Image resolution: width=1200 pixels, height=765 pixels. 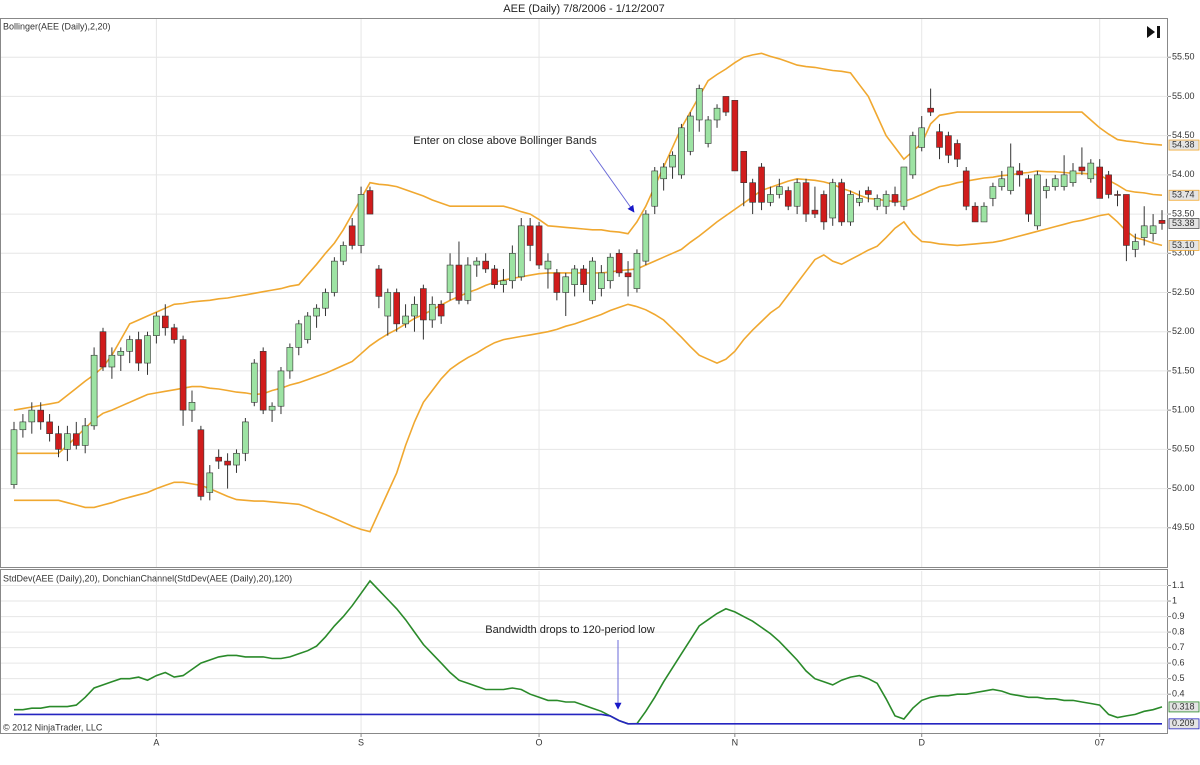 What do you see at coordinates (1183, 213) in the screenshot?
I see `y-tick-label: 53.50` at bounding box center [1183, 213].